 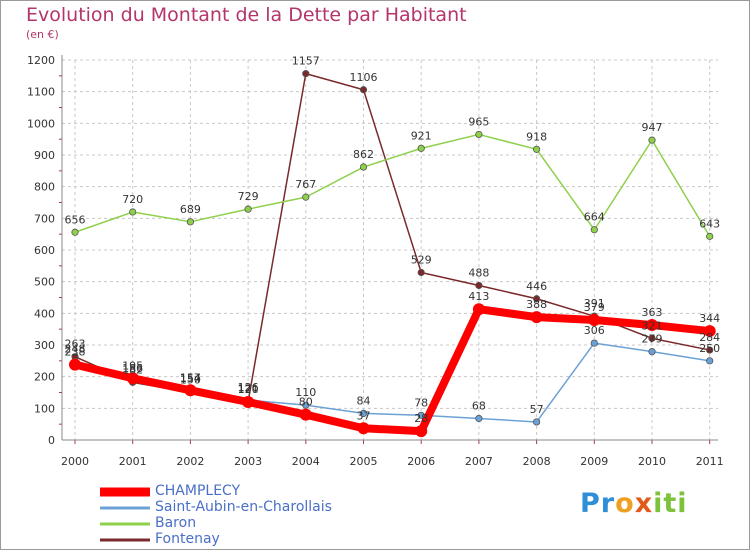 I want to click on legend-swatch-champlecy, so click(x=125, y=492).